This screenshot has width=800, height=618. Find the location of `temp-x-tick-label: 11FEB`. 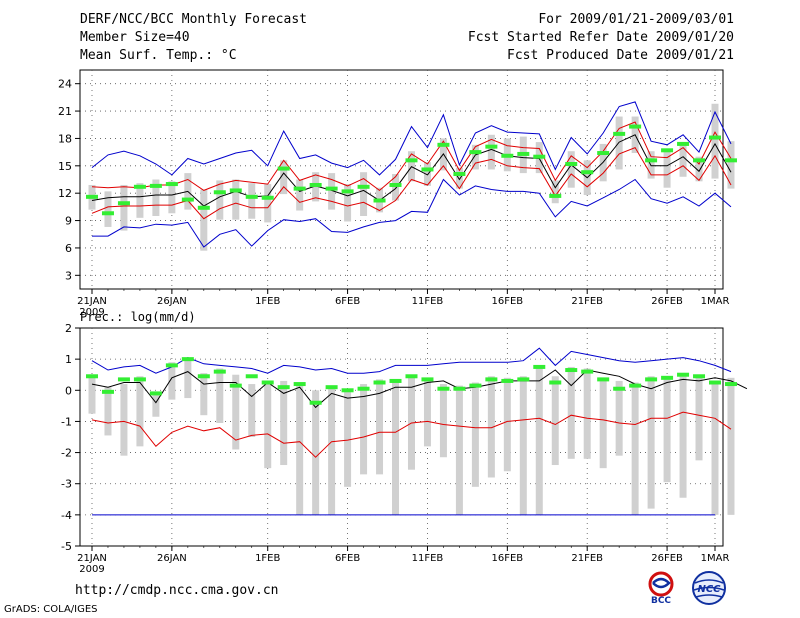

temp-x-tick-label: 11FEB is located at coordinates (428, 301).